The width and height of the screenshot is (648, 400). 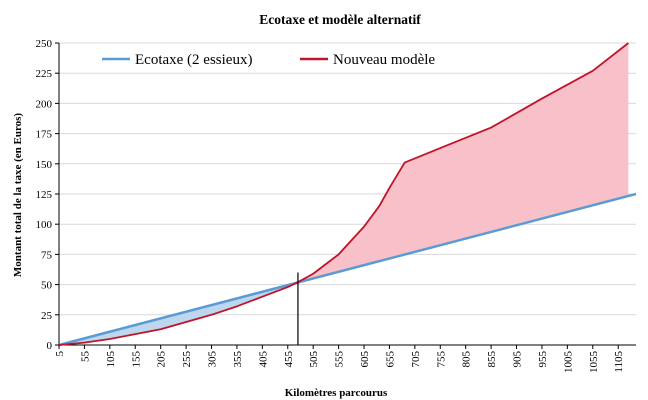 I want to click on y-tick-label: 0, so click(x=50, y=346).